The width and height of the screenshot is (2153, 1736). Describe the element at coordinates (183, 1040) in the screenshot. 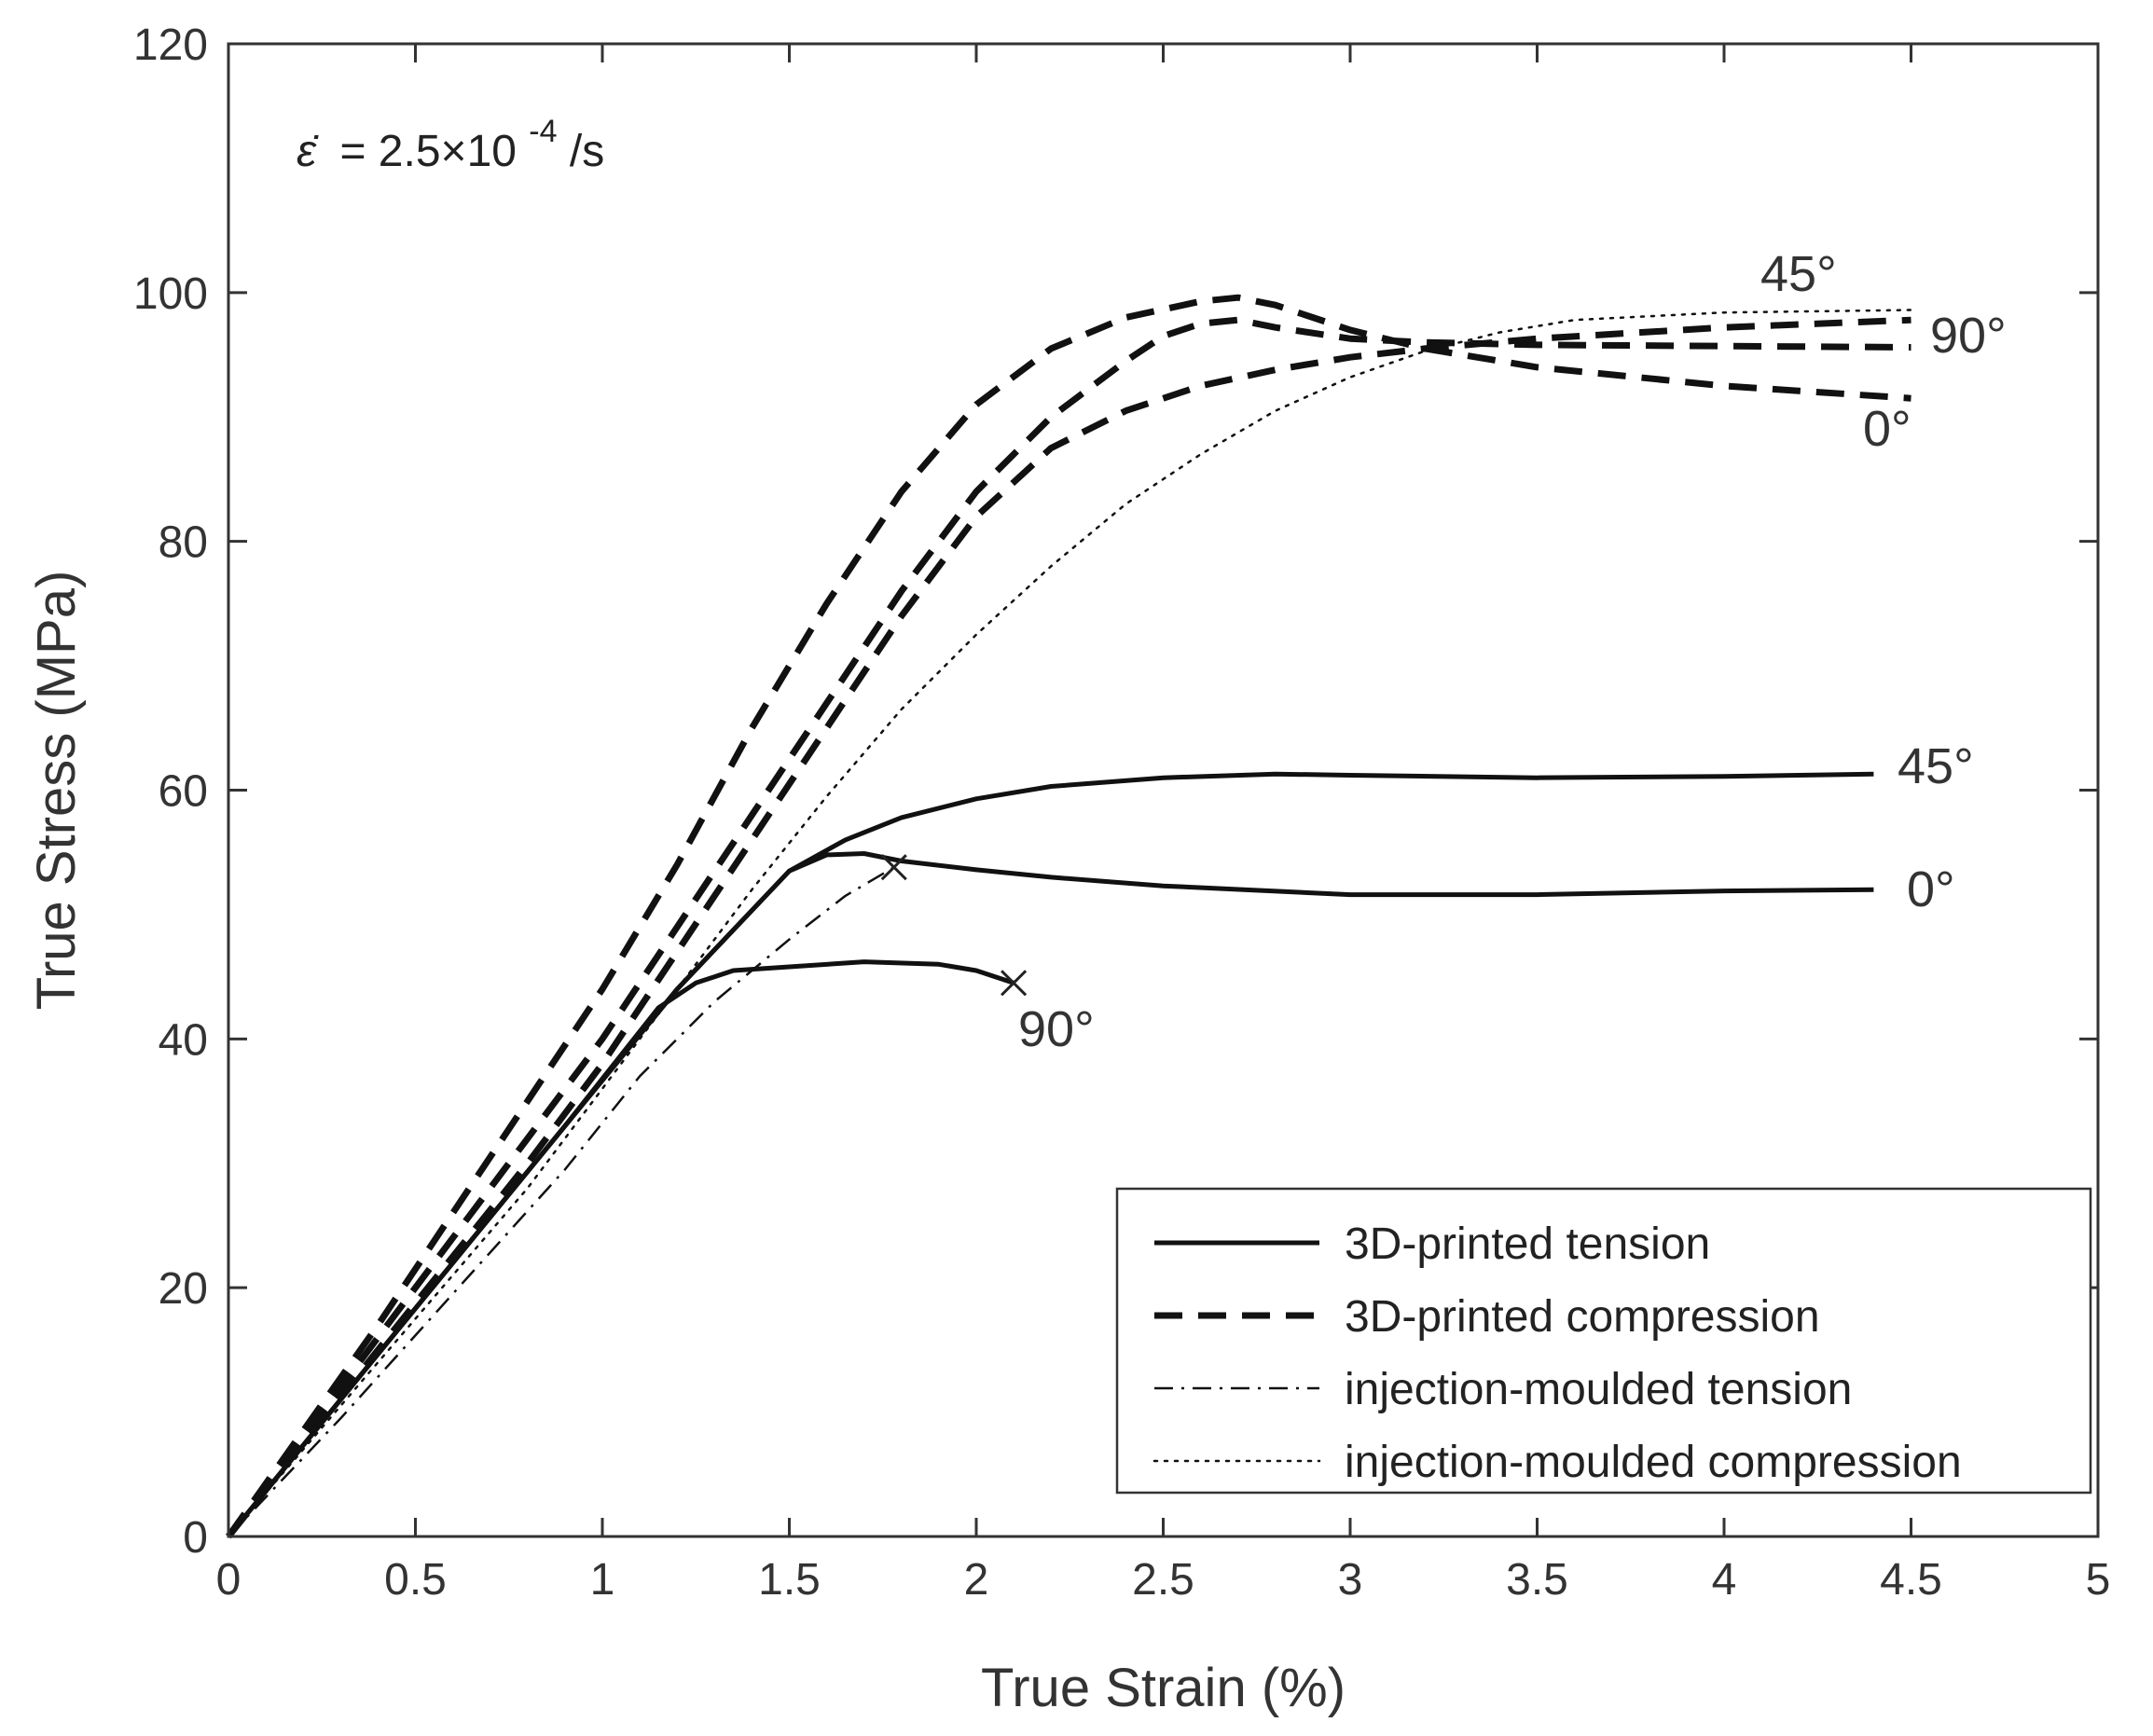

I see `y-tick-label: 40` at that location.